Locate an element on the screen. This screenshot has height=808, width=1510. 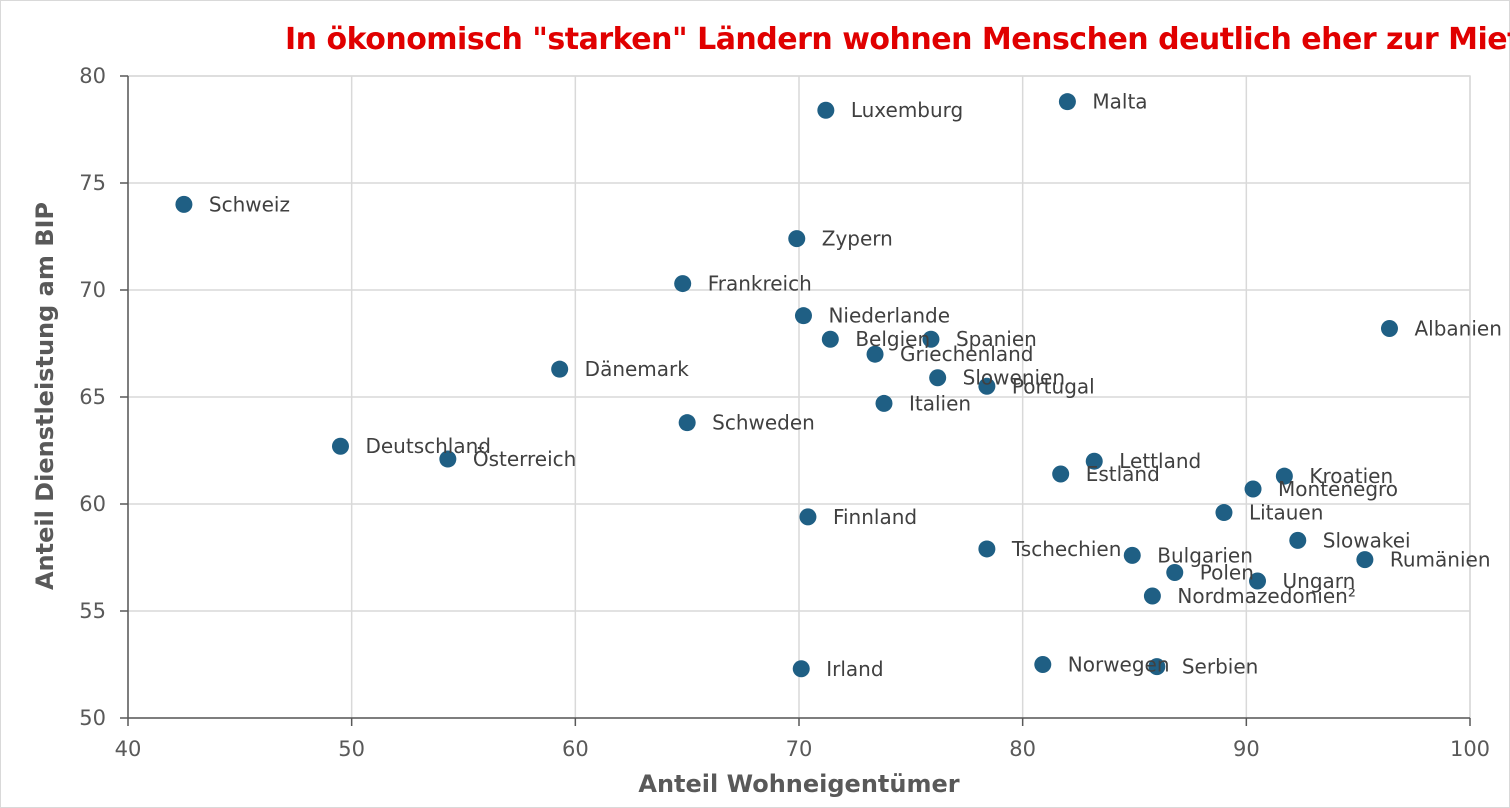
data-label: Montenegro is located at coordinates (1338, 489).